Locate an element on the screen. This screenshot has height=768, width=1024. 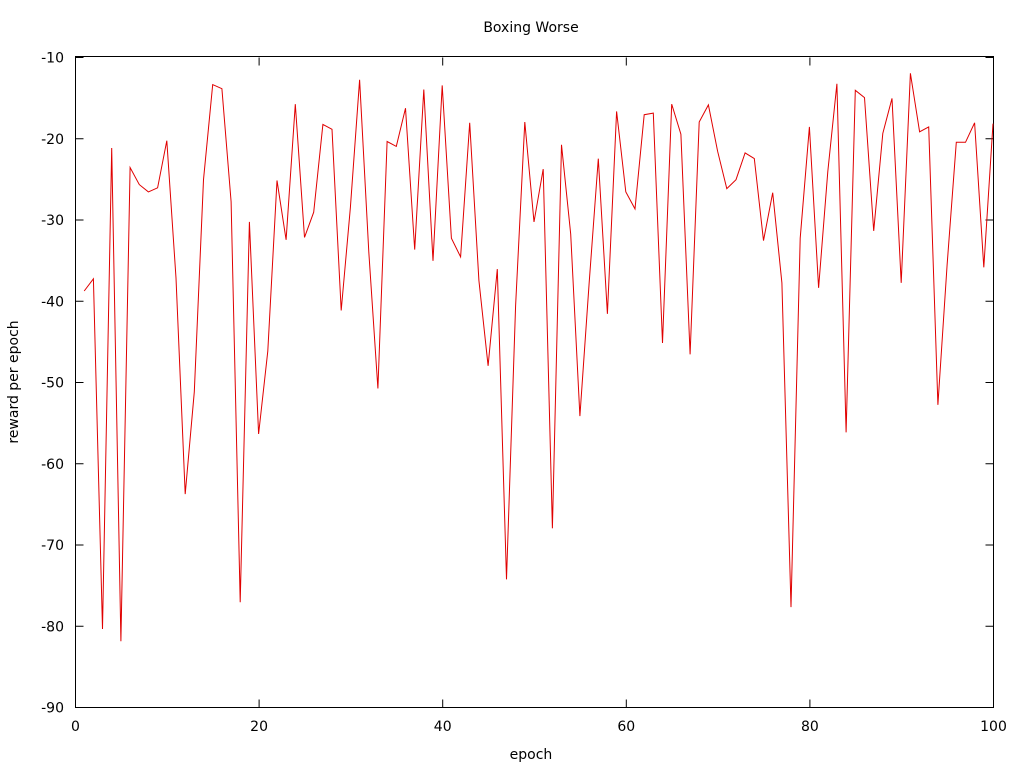
x-tick-label: 40 is located at coordinates (443, 727).